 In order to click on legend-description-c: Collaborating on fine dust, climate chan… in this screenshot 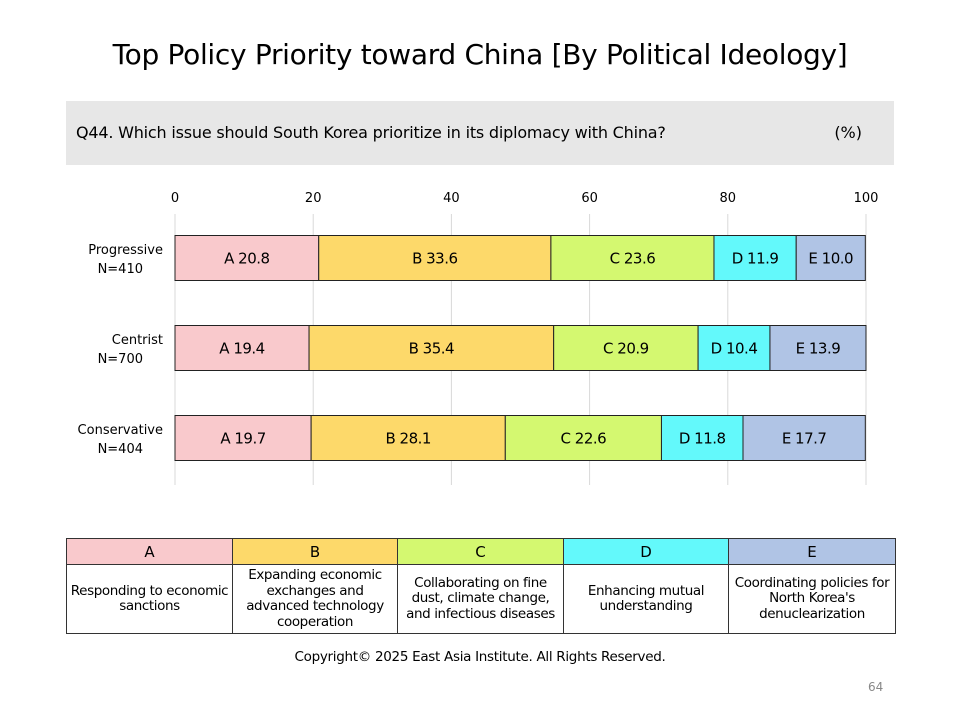, I will do `click(480, 599)`.